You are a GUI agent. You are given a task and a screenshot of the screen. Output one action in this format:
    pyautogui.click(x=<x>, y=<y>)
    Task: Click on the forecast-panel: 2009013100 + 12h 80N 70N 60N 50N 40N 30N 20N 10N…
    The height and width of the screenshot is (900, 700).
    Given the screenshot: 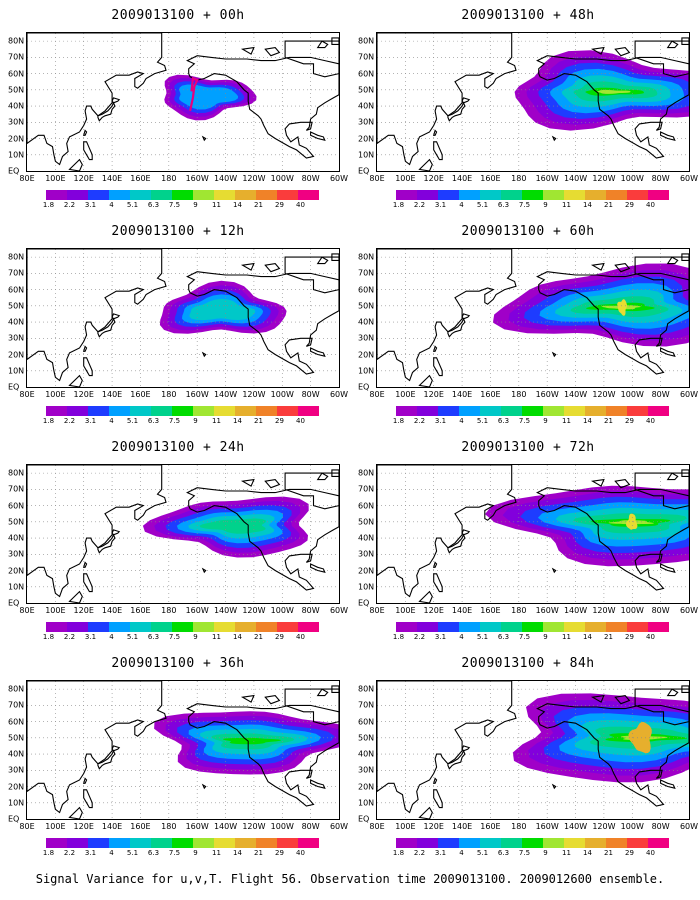 What is the action you would take?
    pyautogui.click(x=178, y=324)
    